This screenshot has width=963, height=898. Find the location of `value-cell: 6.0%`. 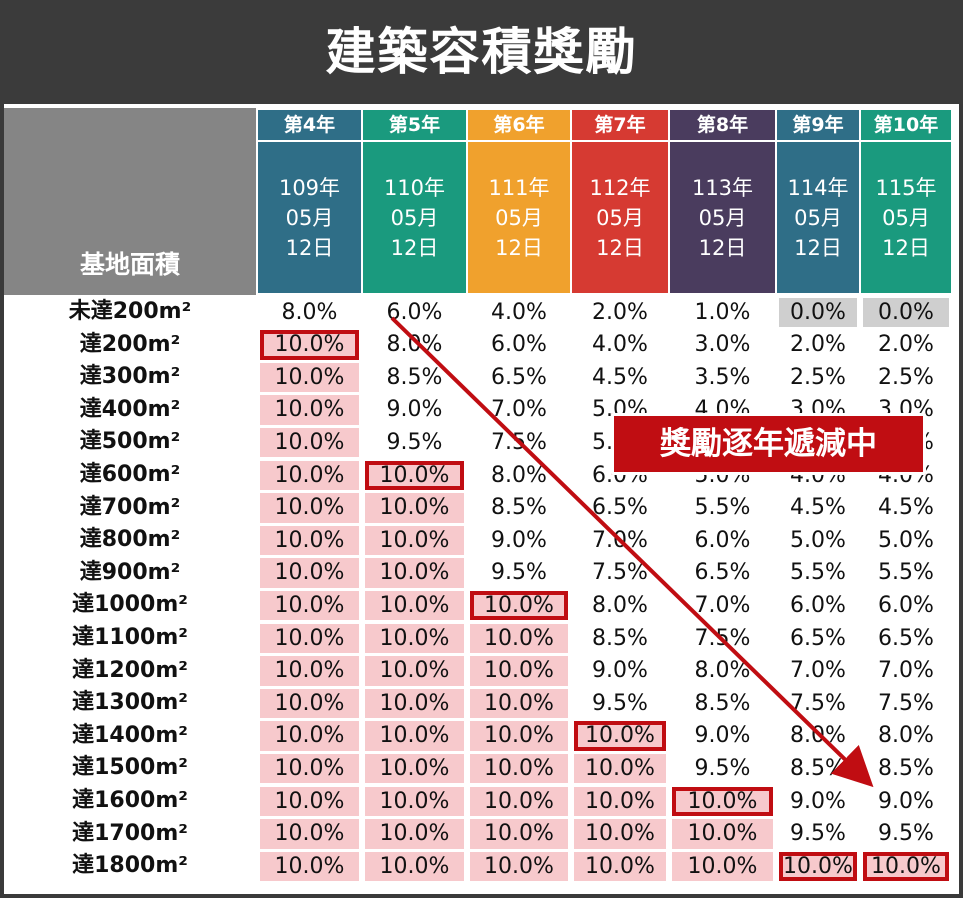

value-cell: 6.0% is located at coordinates (818, 605).